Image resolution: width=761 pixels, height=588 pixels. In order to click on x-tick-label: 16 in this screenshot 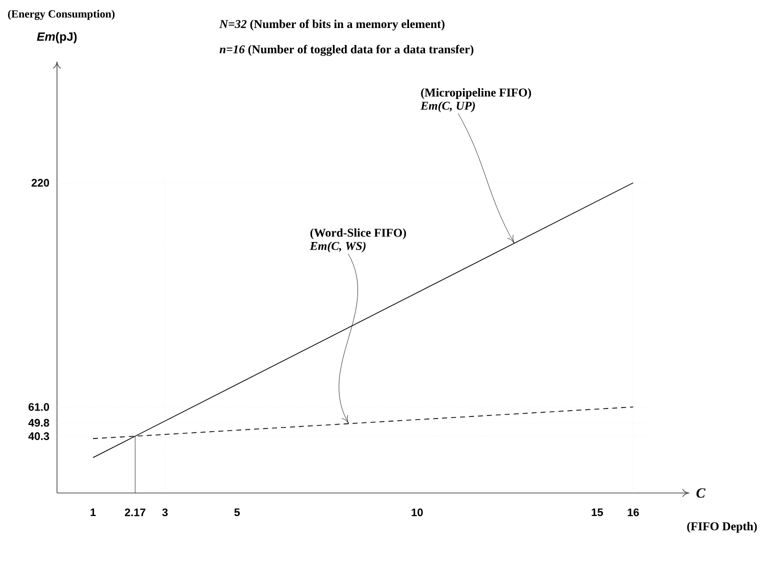, I will do `click(633, 512)`.